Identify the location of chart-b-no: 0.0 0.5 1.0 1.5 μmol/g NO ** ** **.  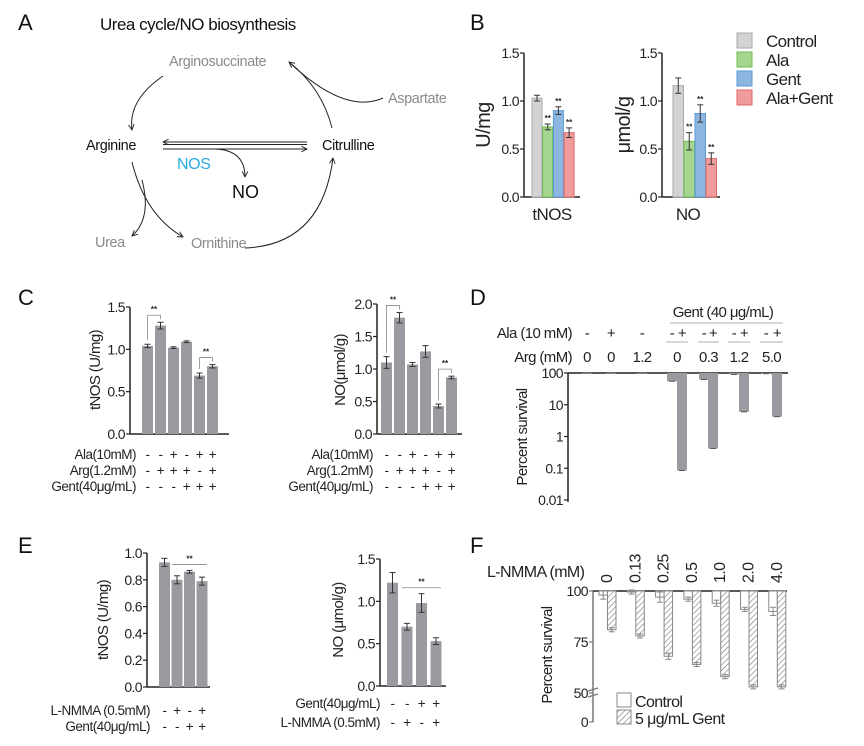
(666, 134).